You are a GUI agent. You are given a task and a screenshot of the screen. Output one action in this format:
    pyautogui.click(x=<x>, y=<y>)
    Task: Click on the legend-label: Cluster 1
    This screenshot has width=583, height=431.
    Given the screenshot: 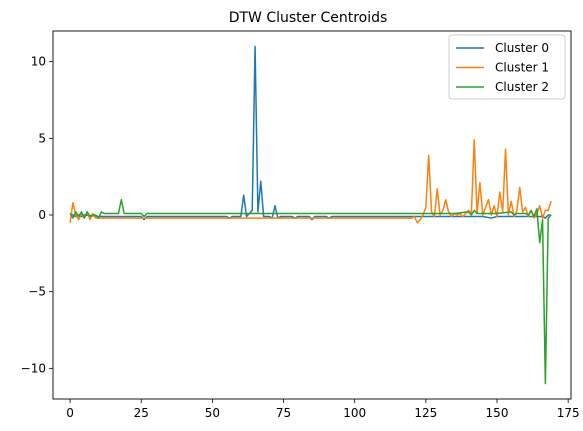 What is the action you would take?
    pyautogui.click(x=522, y=68)
    